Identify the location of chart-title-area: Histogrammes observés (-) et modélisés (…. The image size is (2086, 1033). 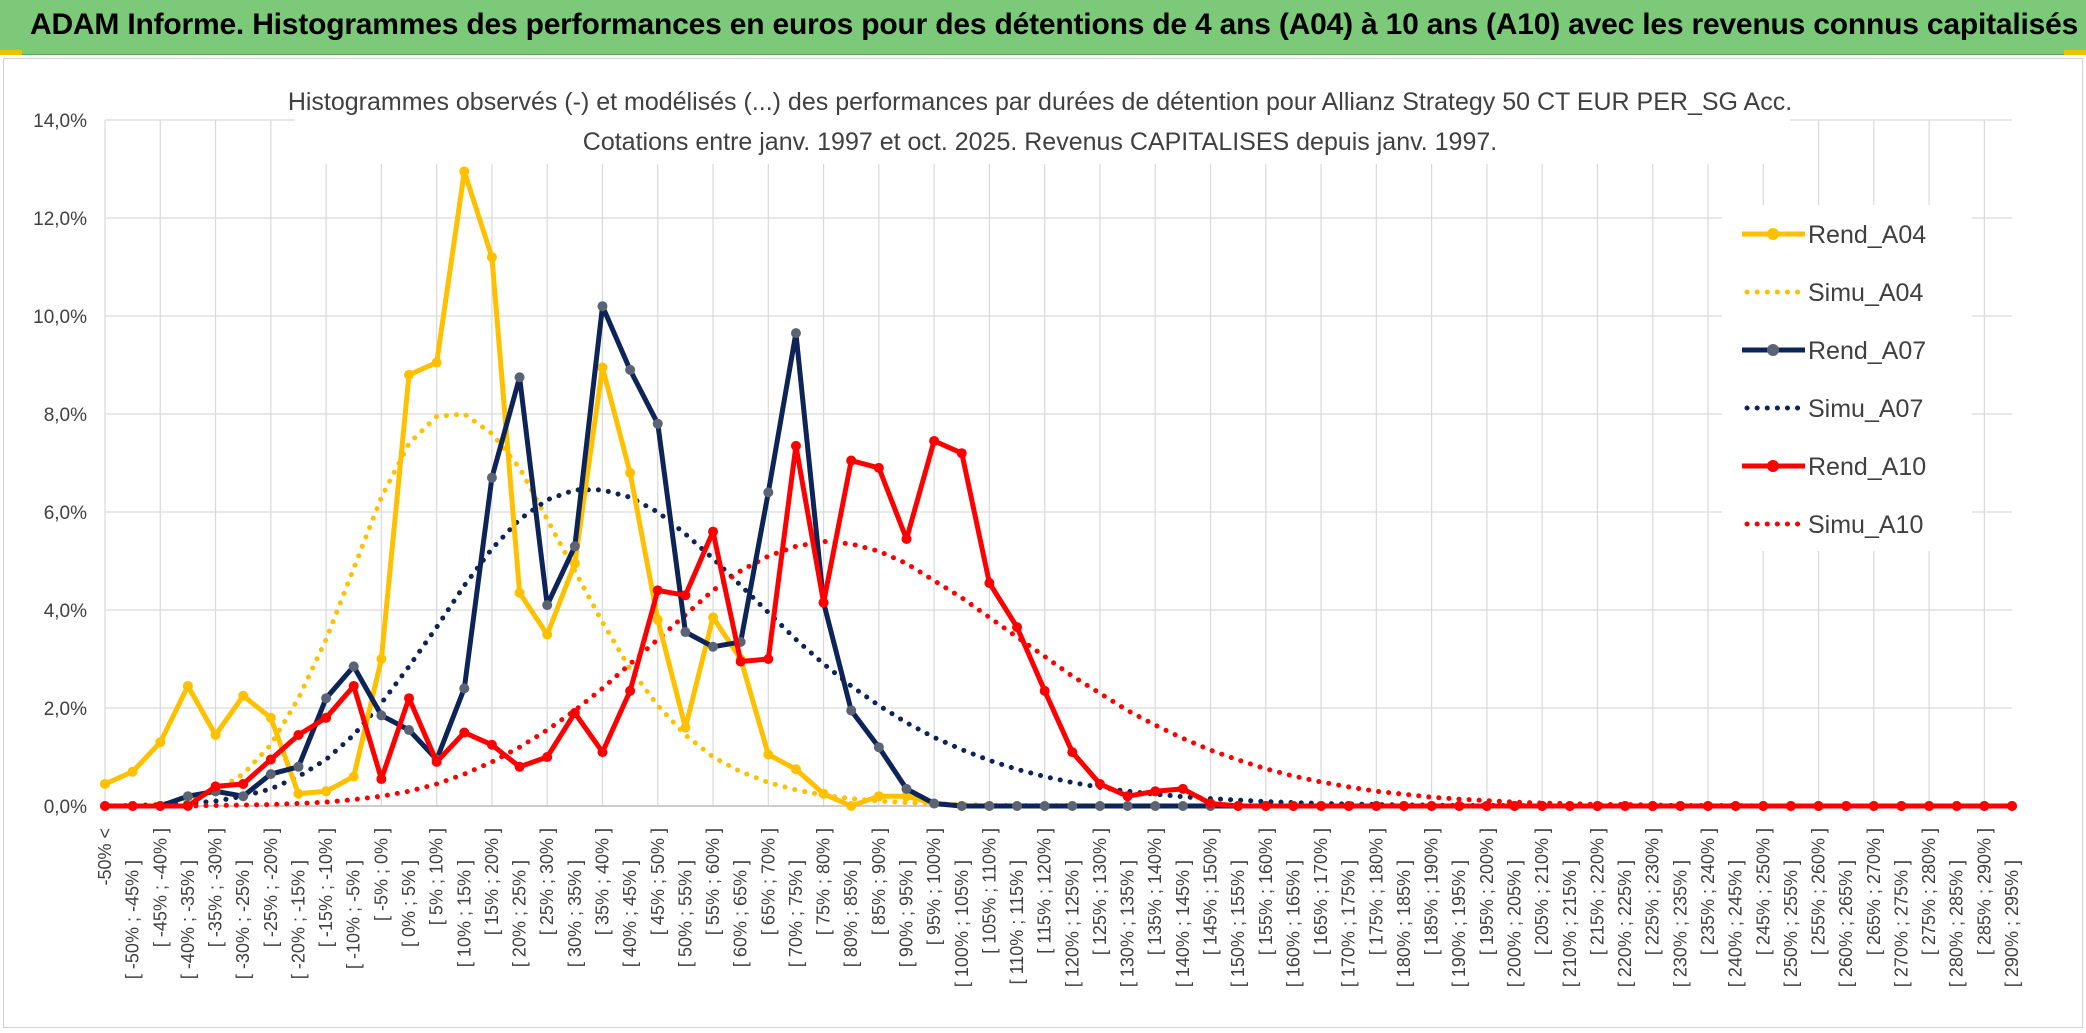
(1040, 122).